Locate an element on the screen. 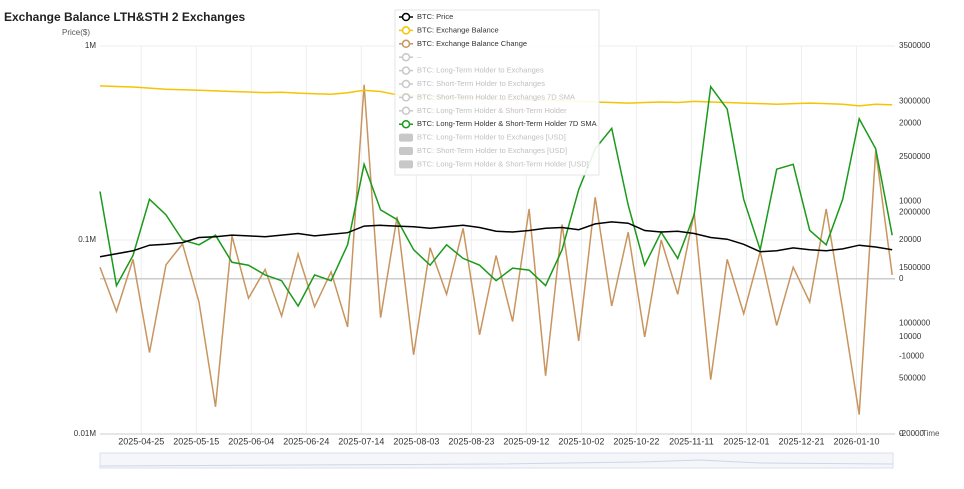 The height and width of the screenshot is (489, 964). y2-tick-label: 2500000 is located at coordinates (915, 156).